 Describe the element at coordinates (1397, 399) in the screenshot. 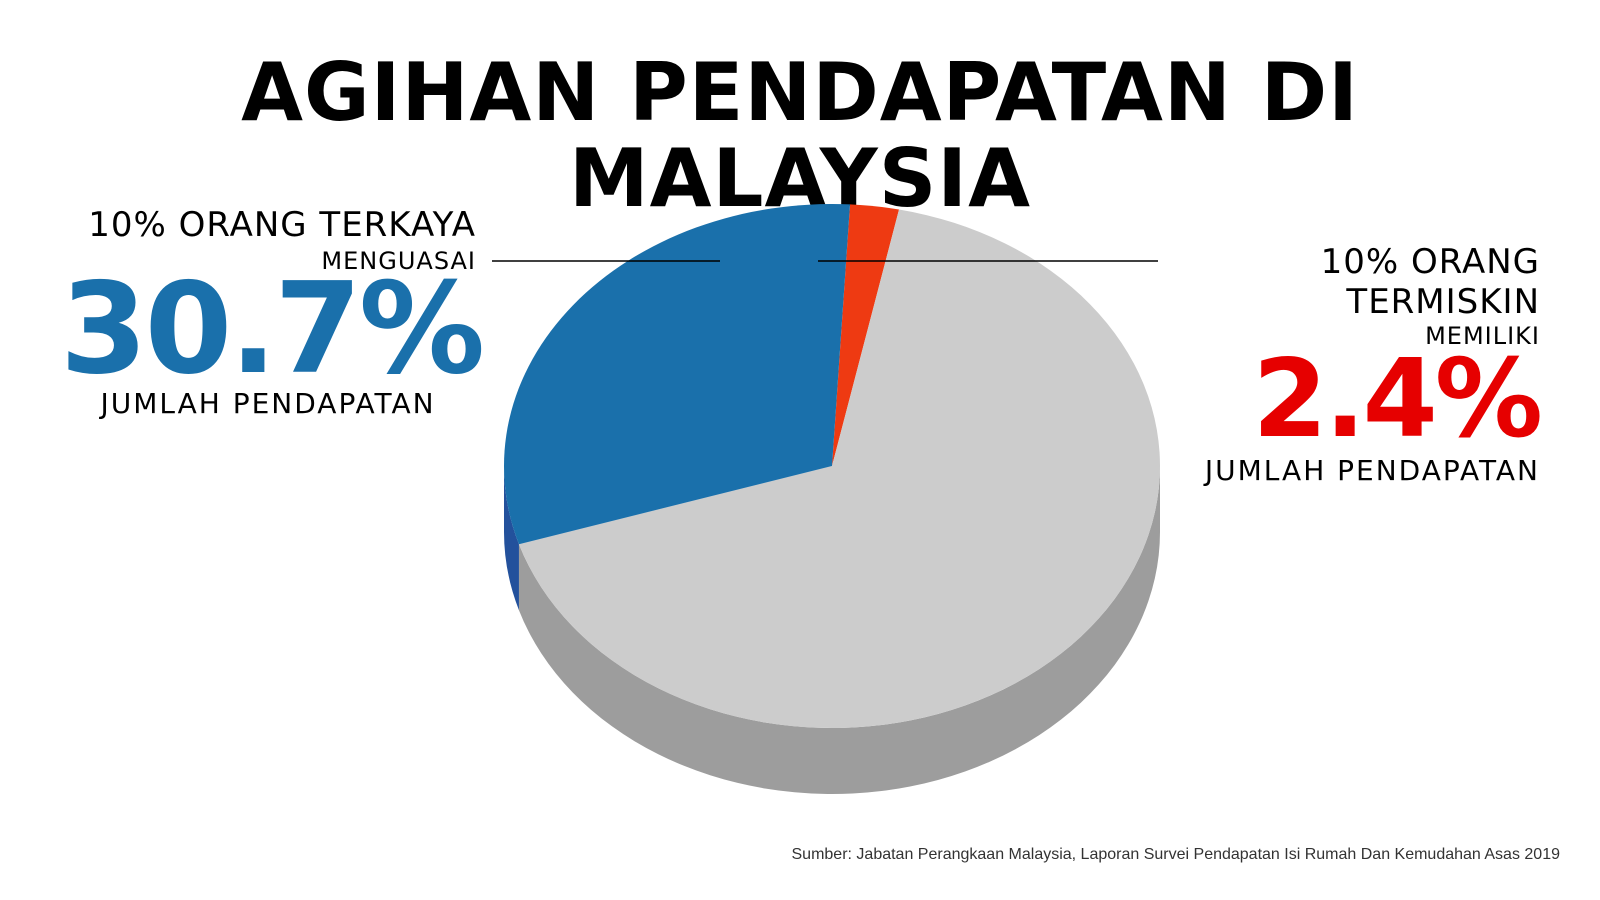

I see `right-value: 2.4%` at that location.